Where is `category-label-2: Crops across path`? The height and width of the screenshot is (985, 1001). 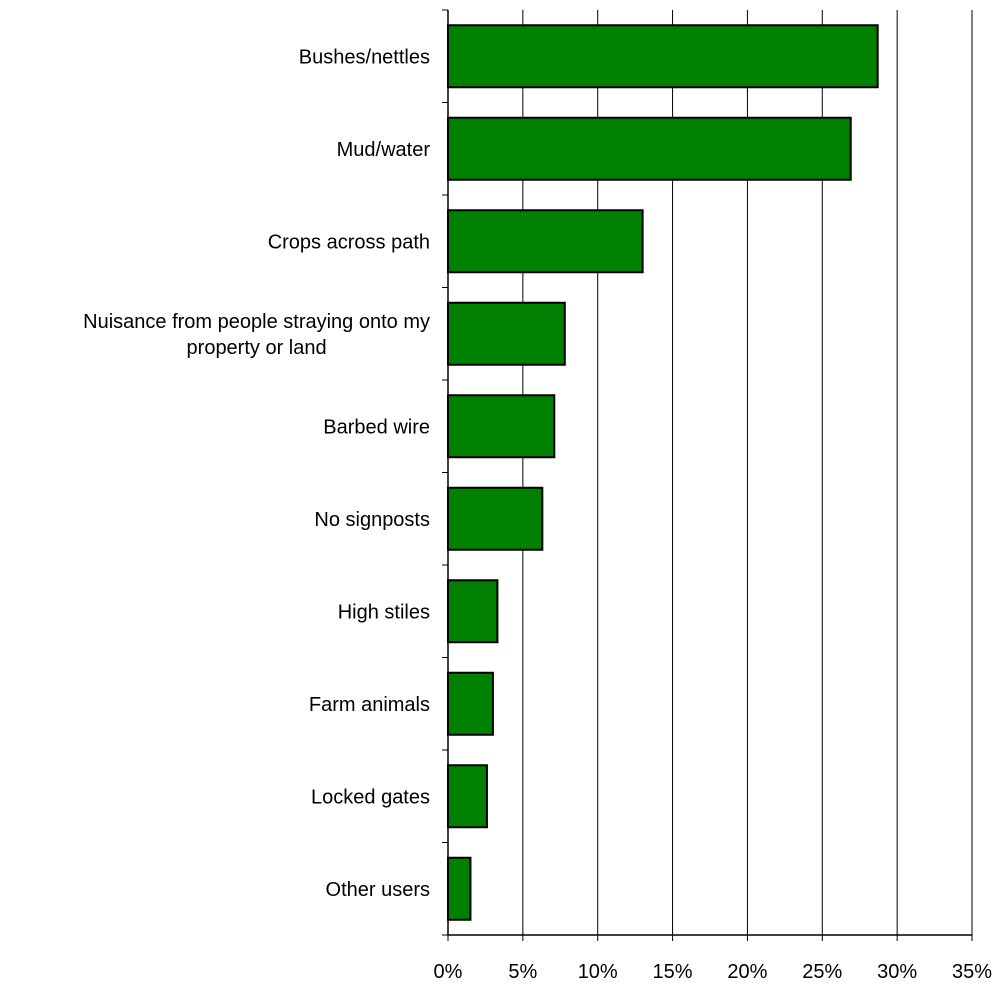 category-label-2: Crops across path is located at coordinates (349, 242).